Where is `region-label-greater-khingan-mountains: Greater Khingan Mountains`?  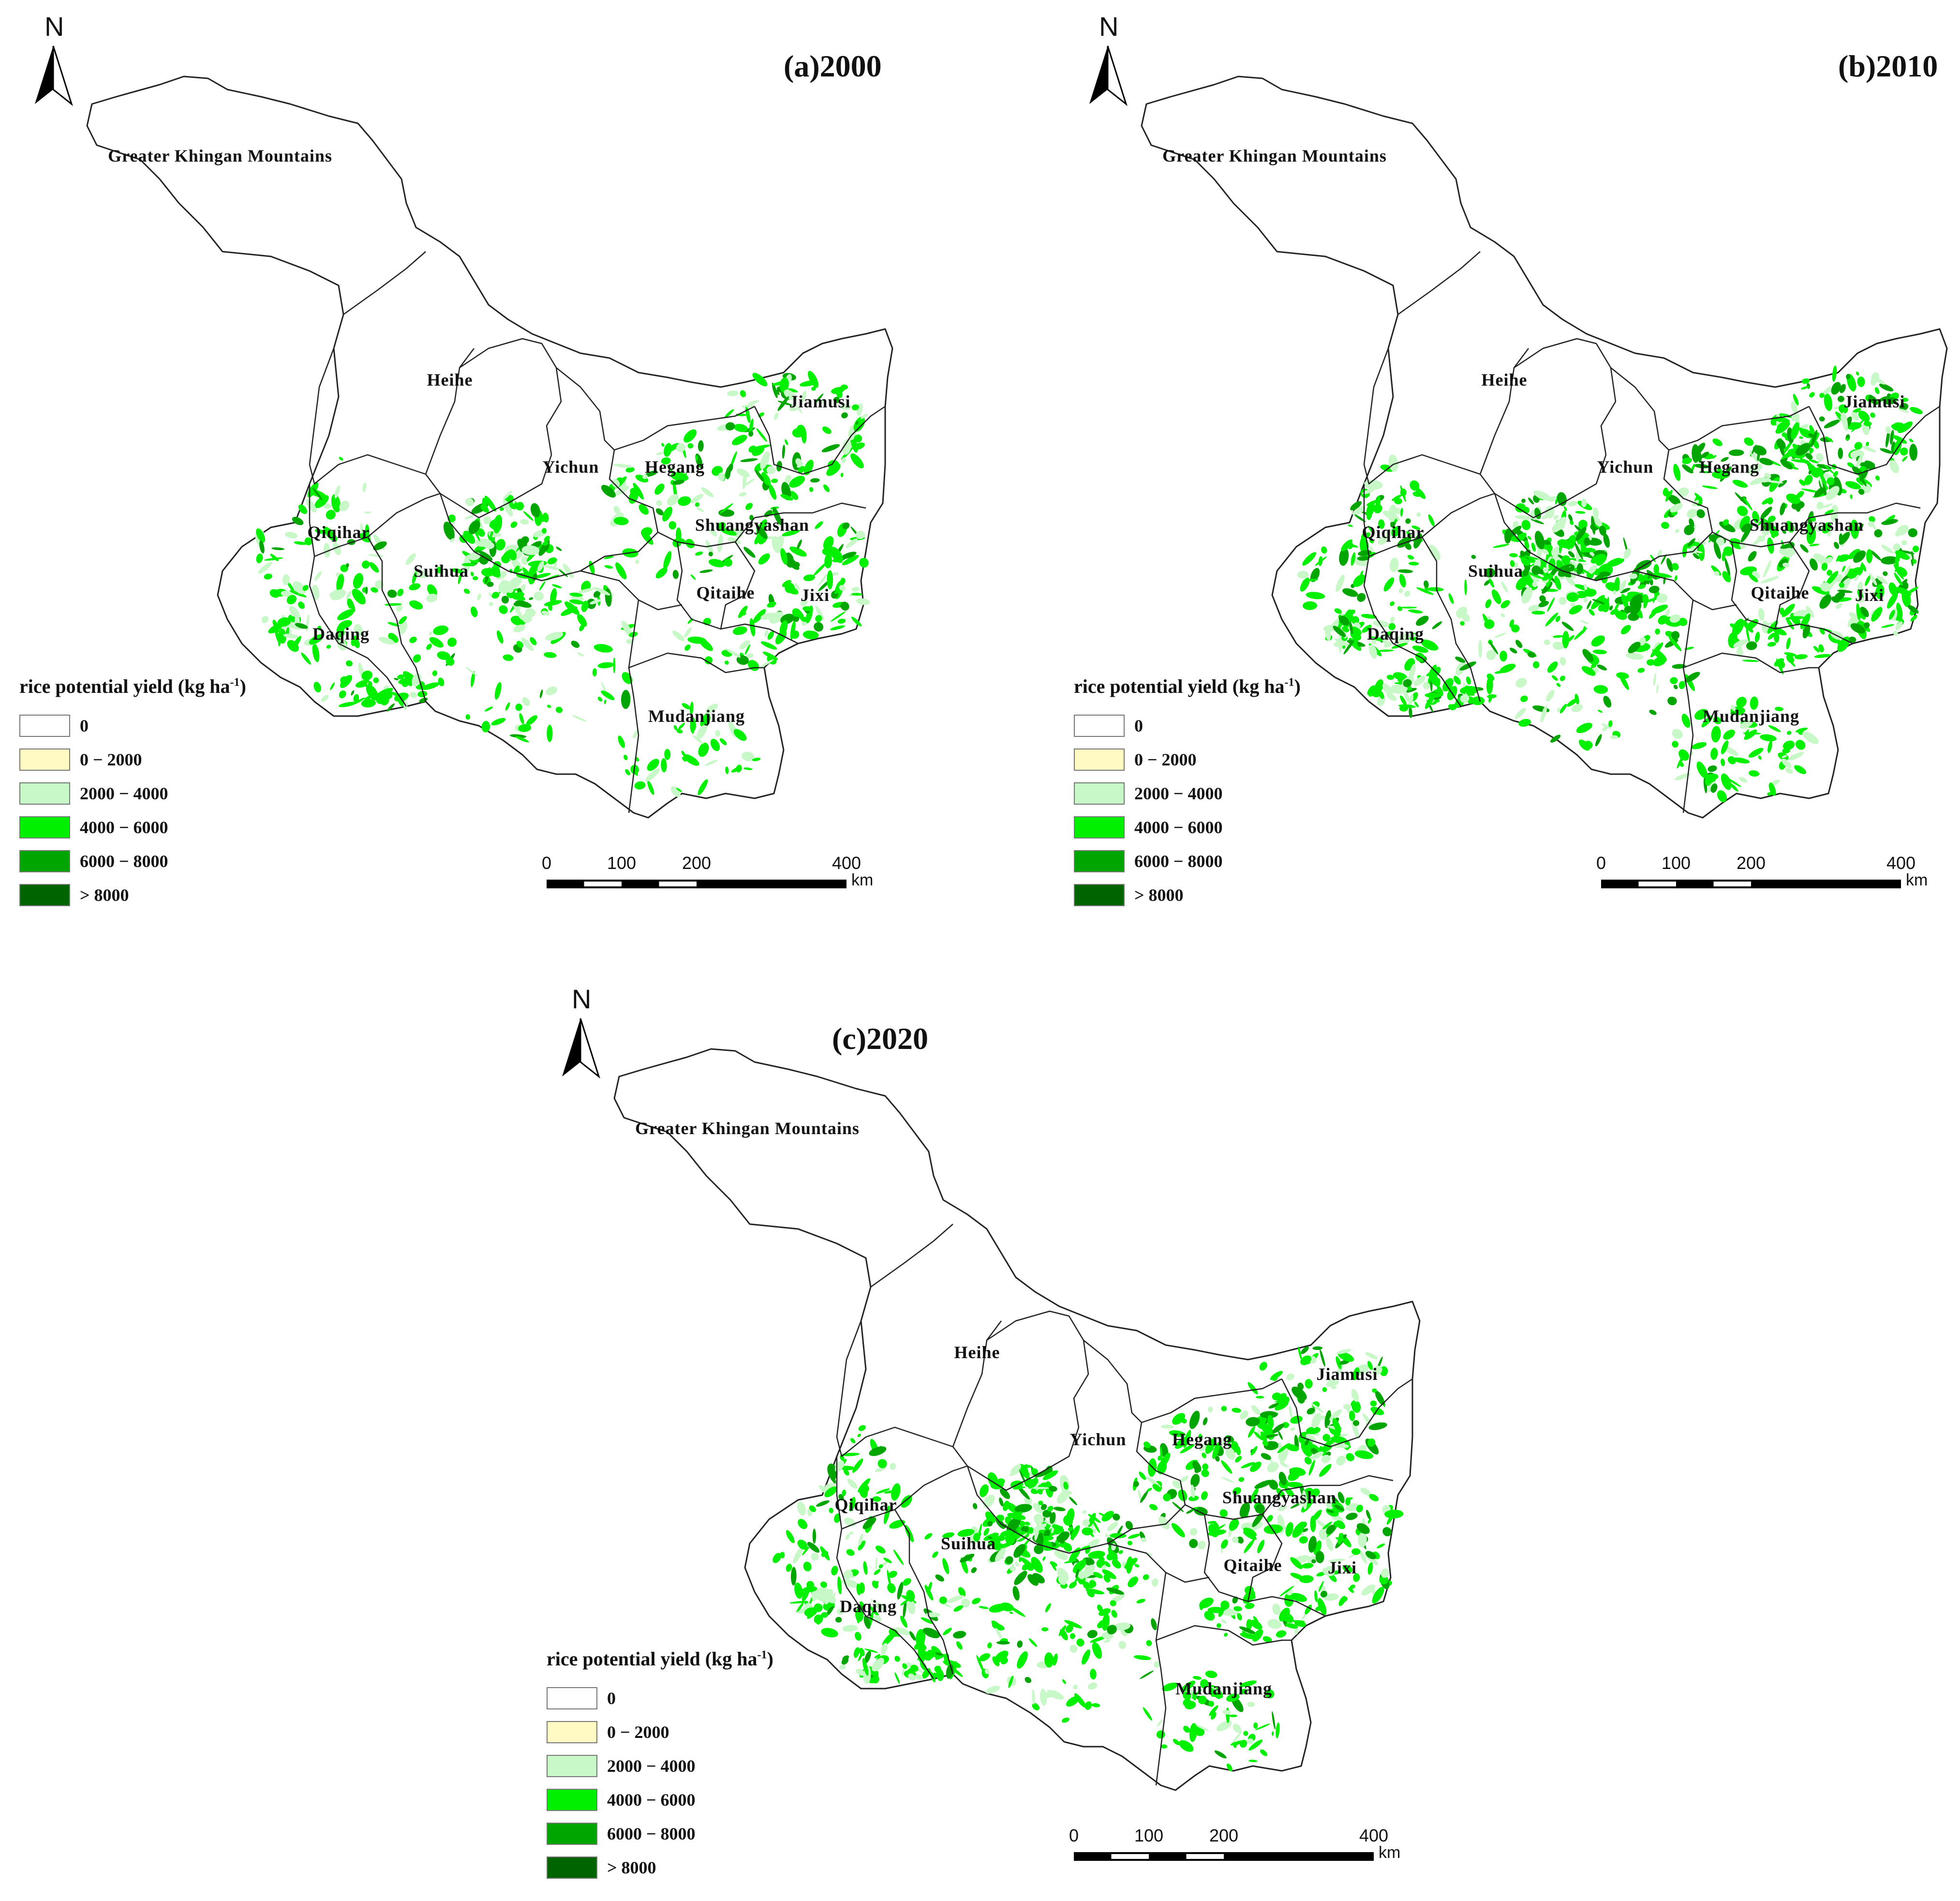
region-label-greater-khingan-mountains: Greater Khingan Mountains is located at coordinates (747, 1128).